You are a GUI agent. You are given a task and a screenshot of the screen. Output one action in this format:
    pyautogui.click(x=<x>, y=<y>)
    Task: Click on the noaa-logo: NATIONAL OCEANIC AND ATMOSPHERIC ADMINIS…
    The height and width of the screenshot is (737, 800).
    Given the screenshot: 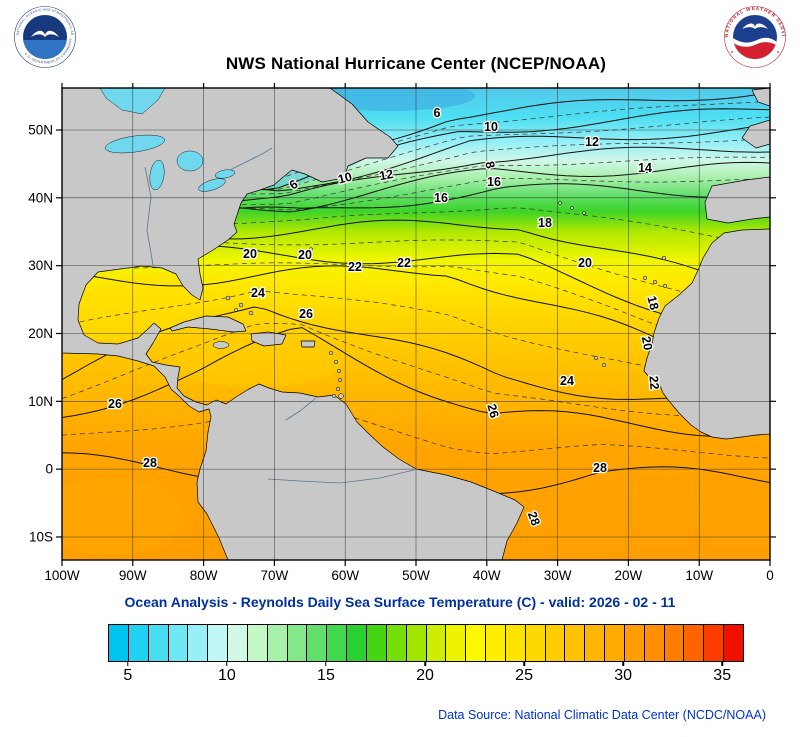 What is the action you would take?
    pyautogui.click(x=45, y=37)
    